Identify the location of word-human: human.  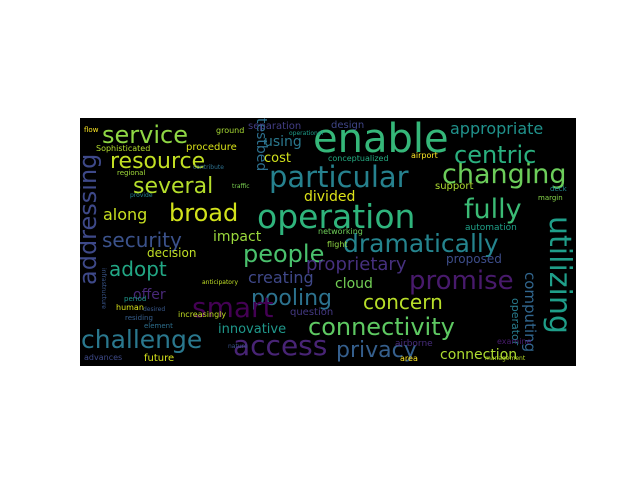
(130, 307).